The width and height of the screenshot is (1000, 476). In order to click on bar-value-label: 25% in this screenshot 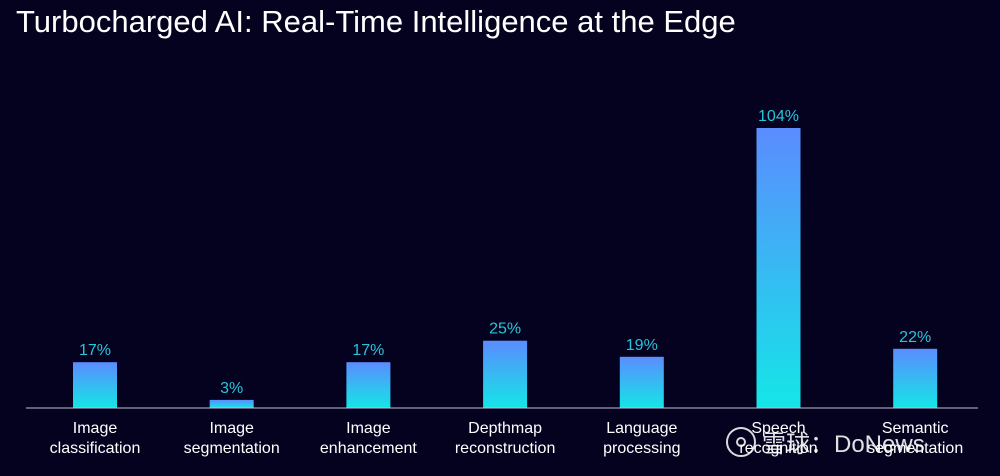, I will do `click(505, 329)`.